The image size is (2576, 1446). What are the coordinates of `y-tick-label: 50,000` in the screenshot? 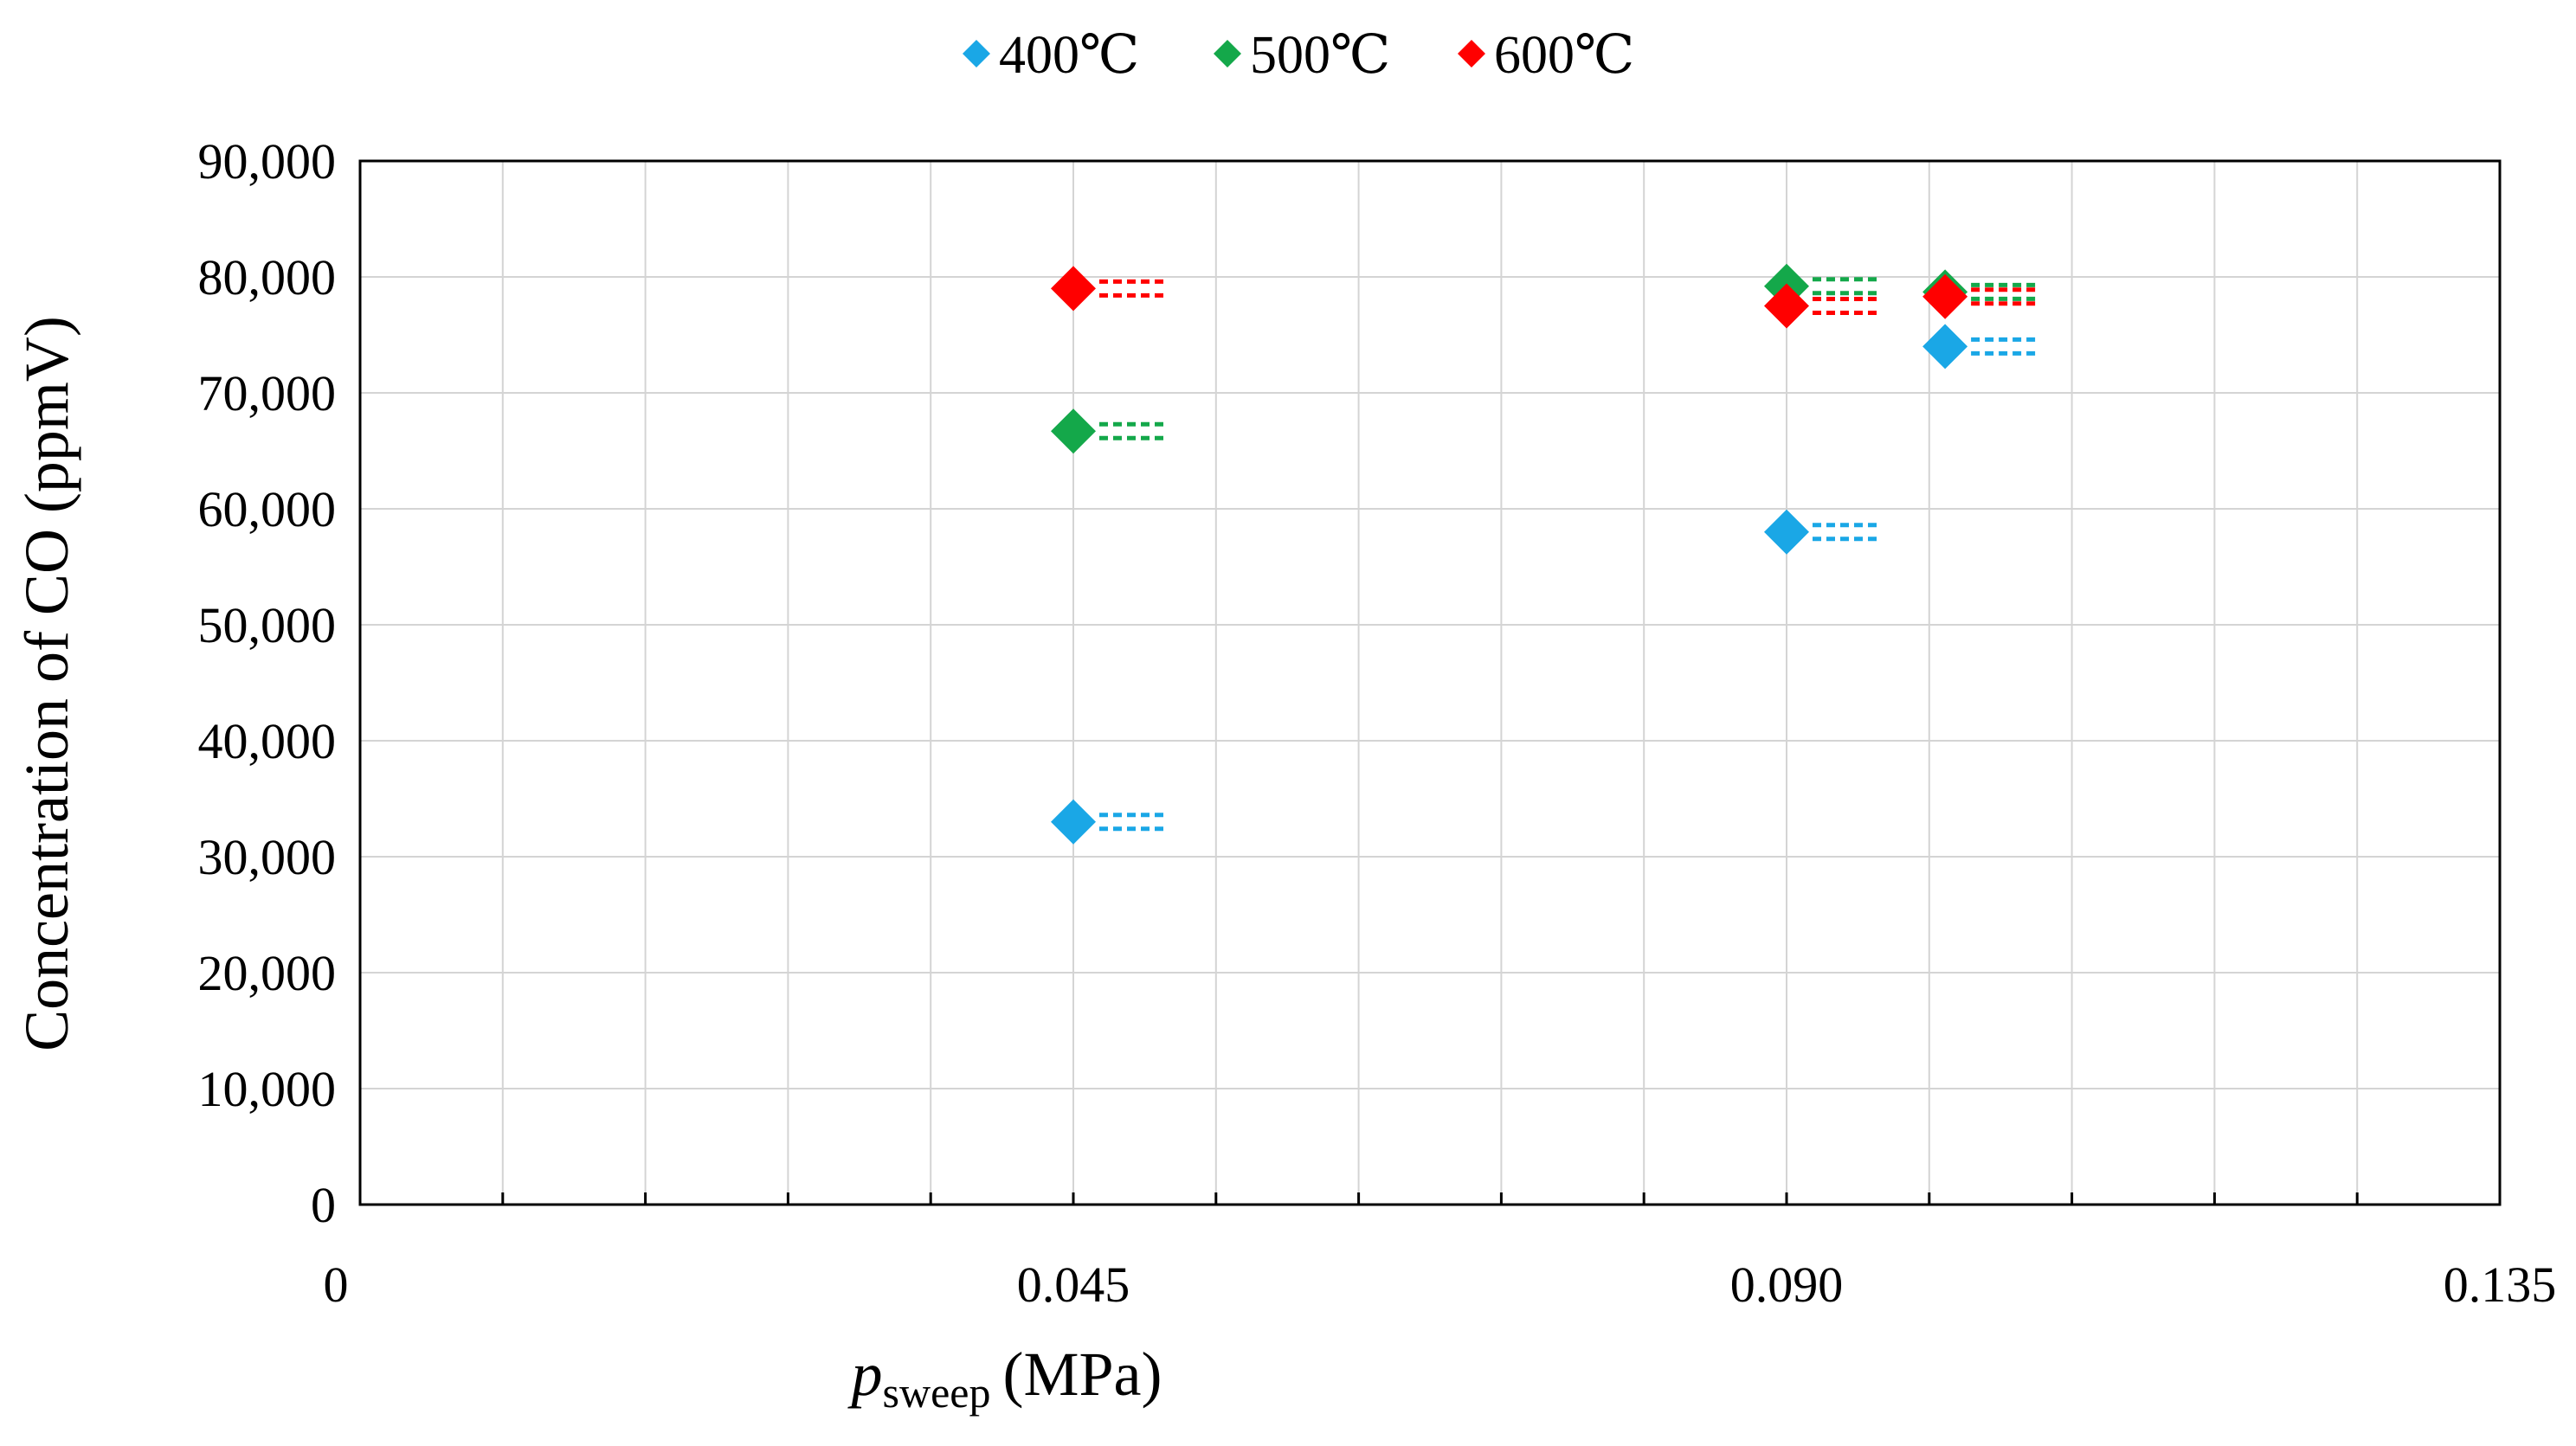 It's located at (267, 625).